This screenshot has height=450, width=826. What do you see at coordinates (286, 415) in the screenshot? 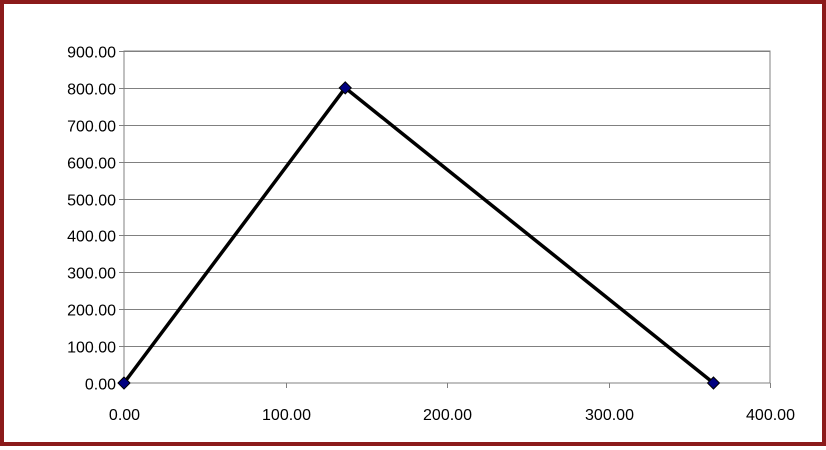
I see `x-tick-label: 100.00` at bounding box center [286, 415].